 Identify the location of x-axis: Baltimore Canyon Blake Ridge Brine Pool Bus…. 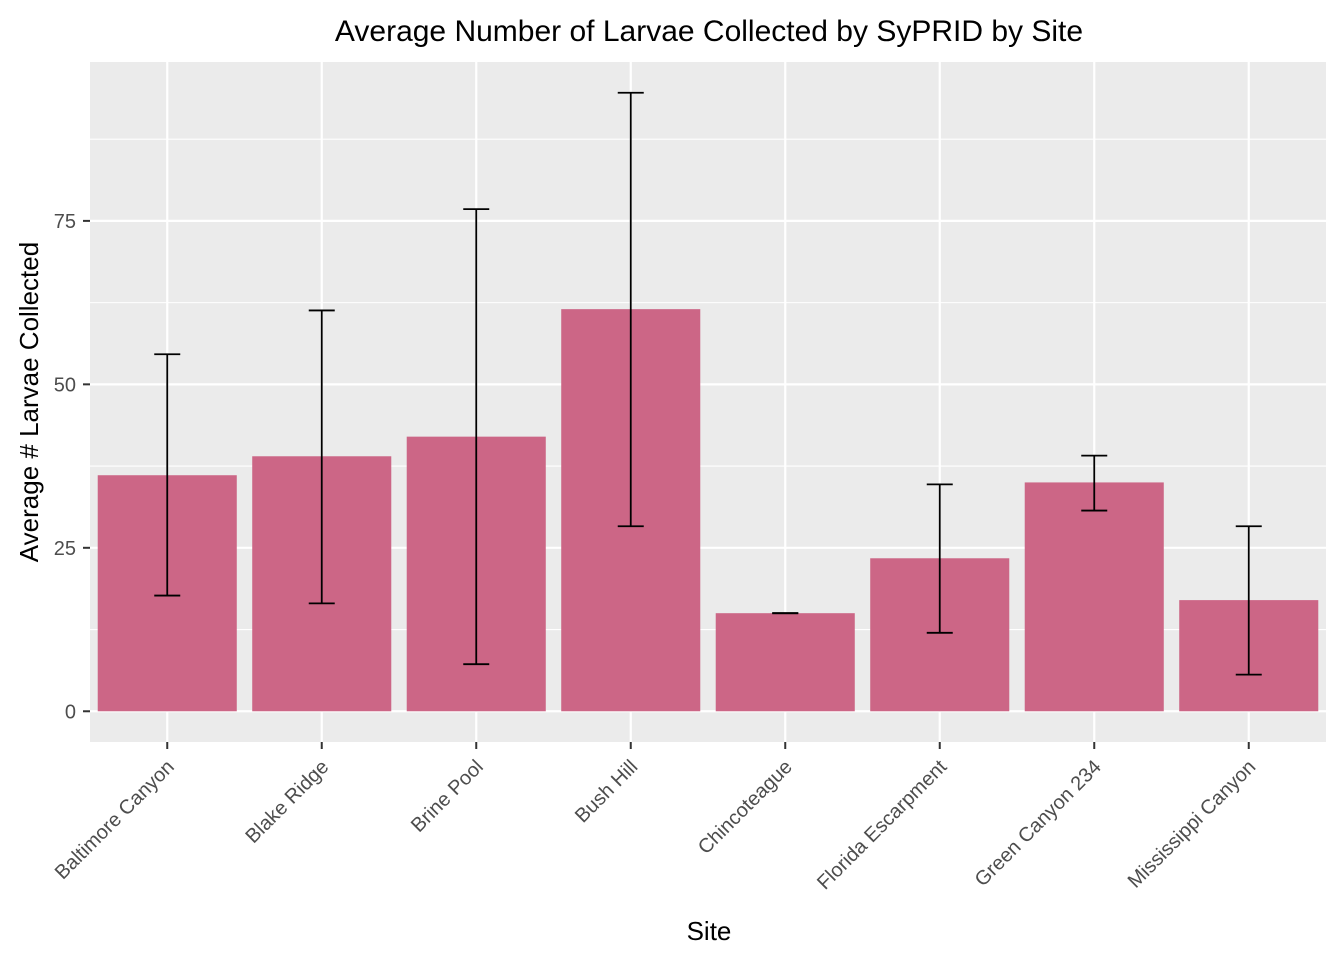
(655, 818).